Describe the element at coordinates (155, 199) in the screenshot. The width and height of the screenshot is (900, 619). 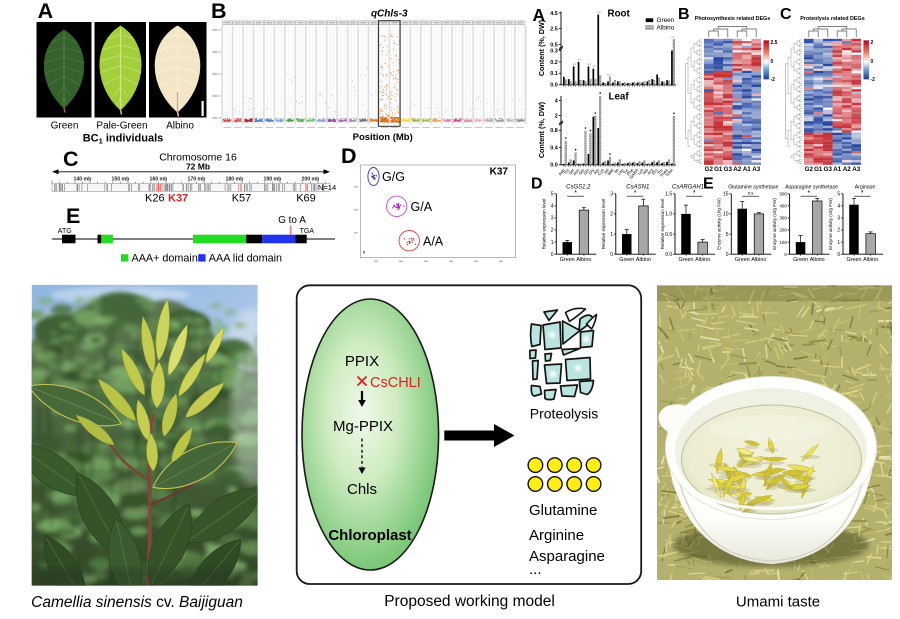
I see `svg-text: K26` at that location.